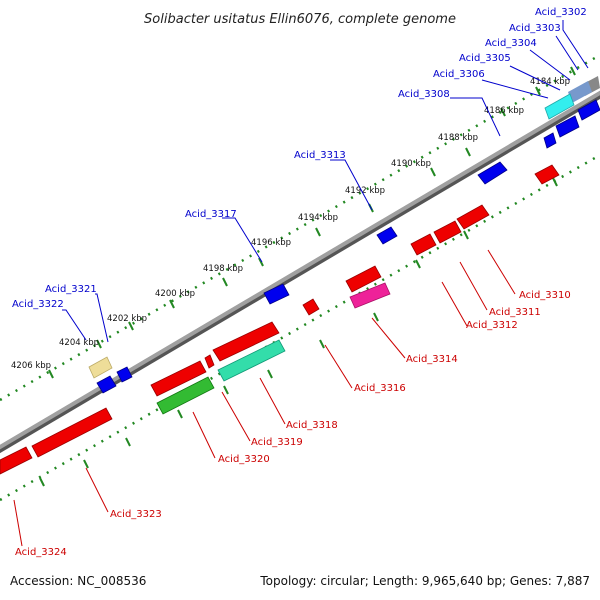  What do you see at coordinates (458, 138) in the screenshot?
I see `tick-label-4188: 4188 kbp` at bounding box center [458, 138].